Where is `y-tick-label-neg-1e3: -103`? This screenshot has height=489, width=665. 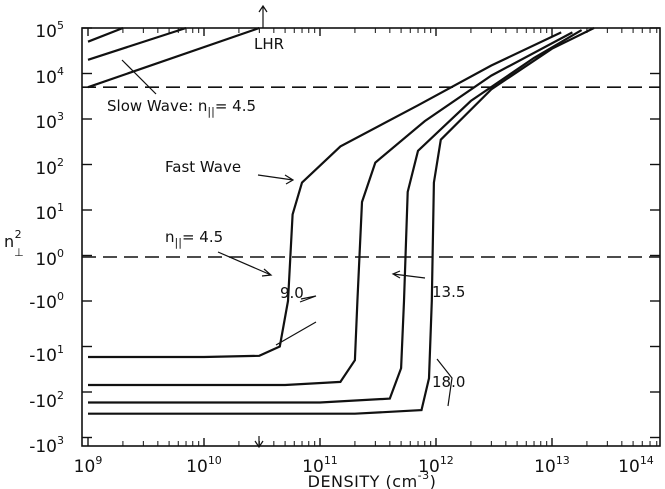
y-tick-label-neg-1e3: -103 is located at coordinates (46, 445).